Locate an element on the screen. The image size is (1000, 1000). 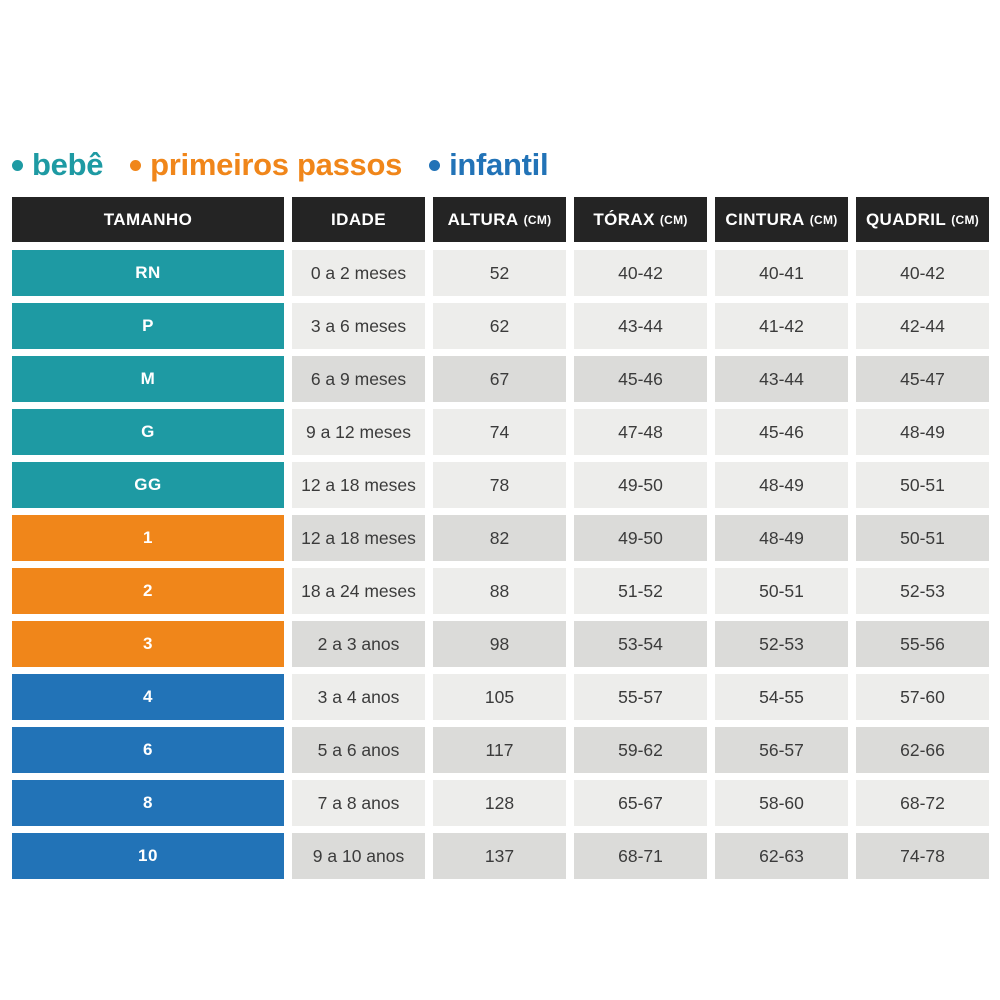
table-row: G 9 a 12 meses 74 47-48 45-46 48-49 is located at coordinates (500, 432).